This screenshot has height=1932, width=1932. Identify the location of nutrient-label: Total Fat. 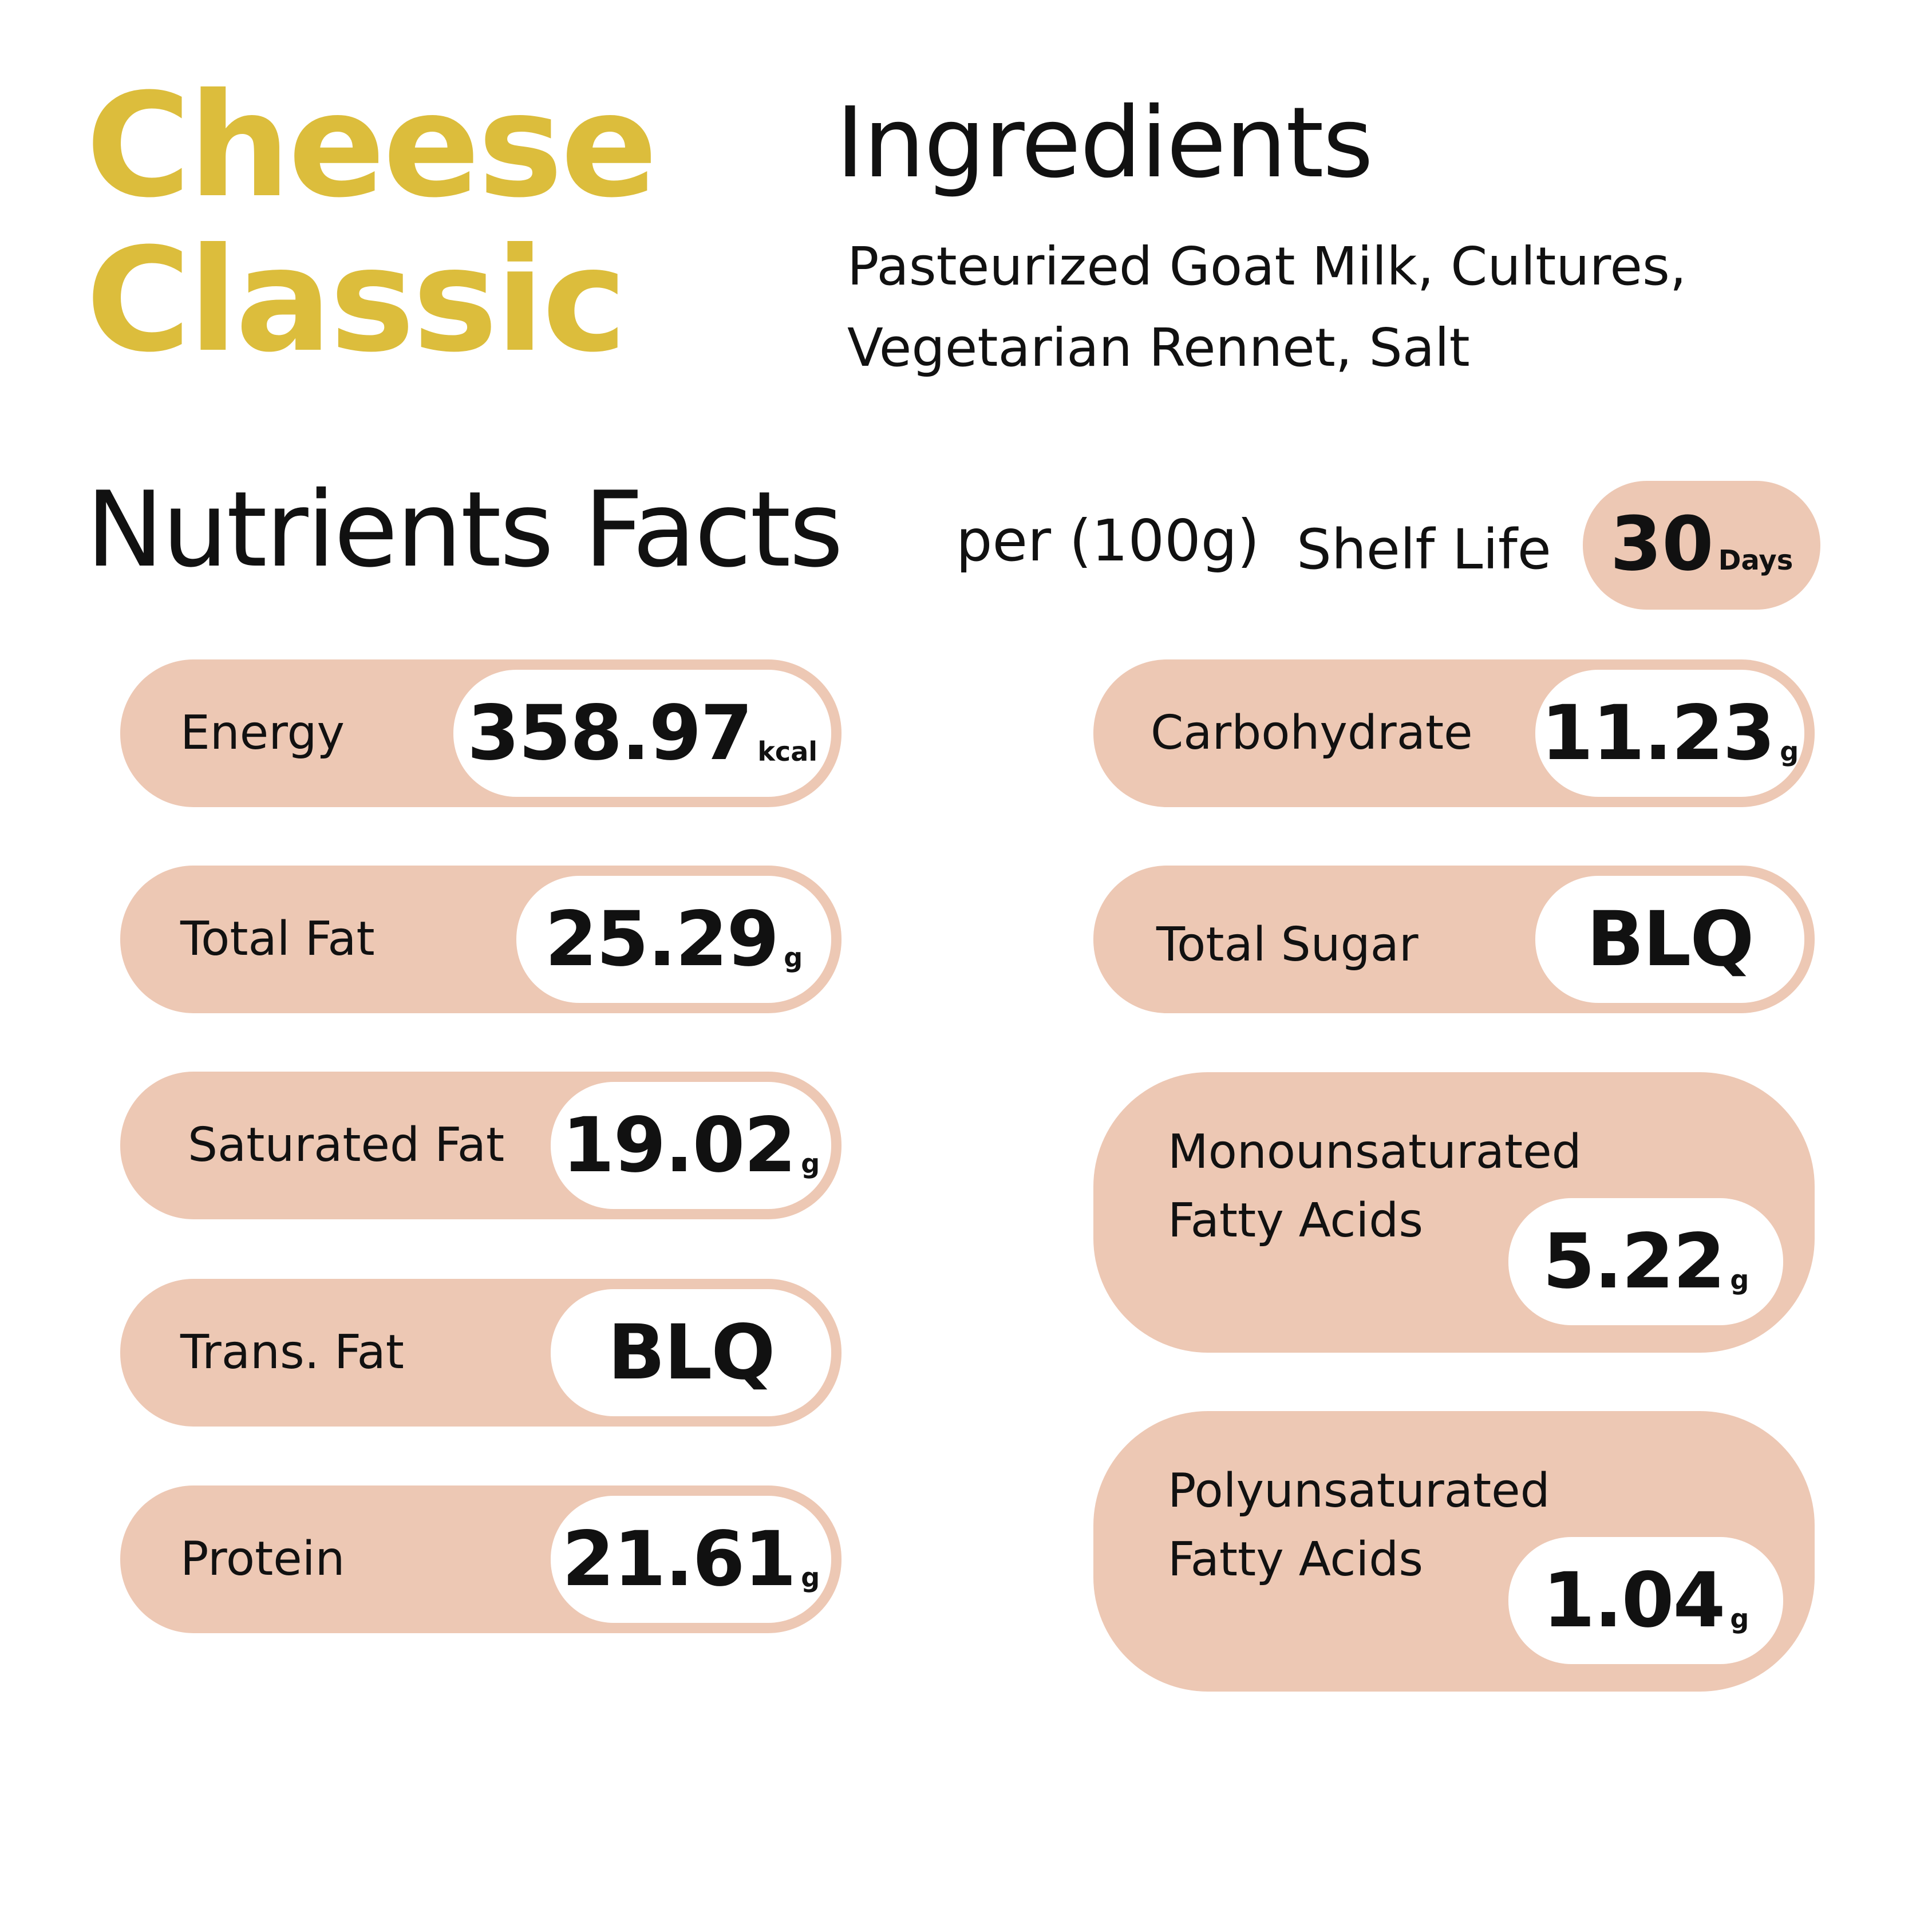
(277, 939).